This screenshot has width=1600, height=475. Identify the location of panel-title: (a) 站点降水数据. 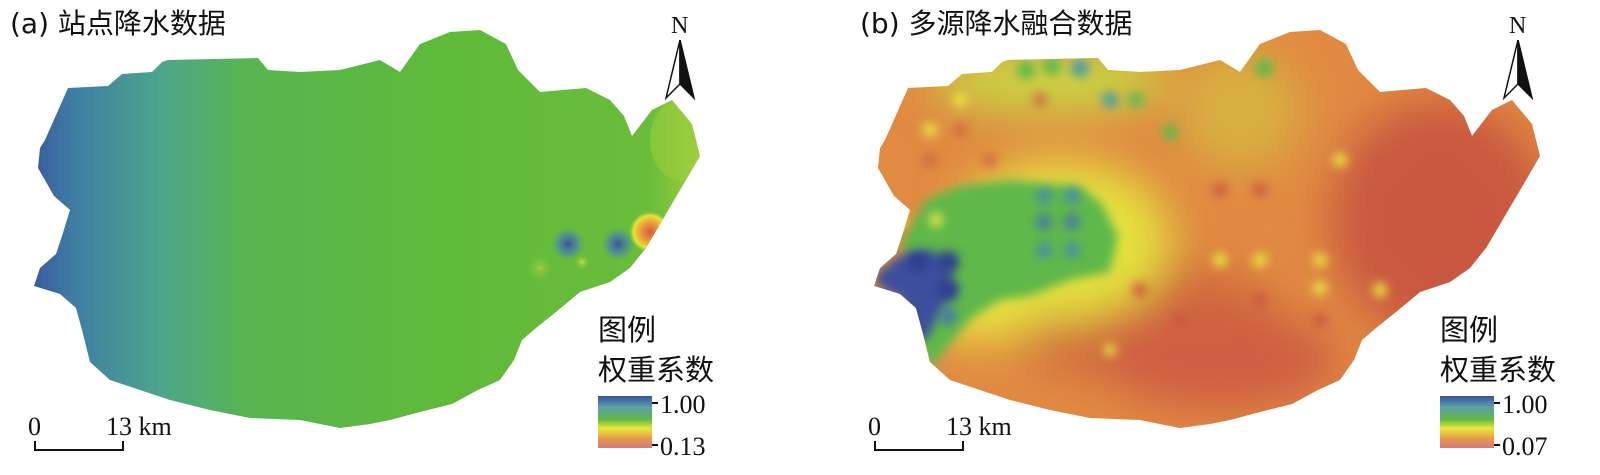
(118, 23).